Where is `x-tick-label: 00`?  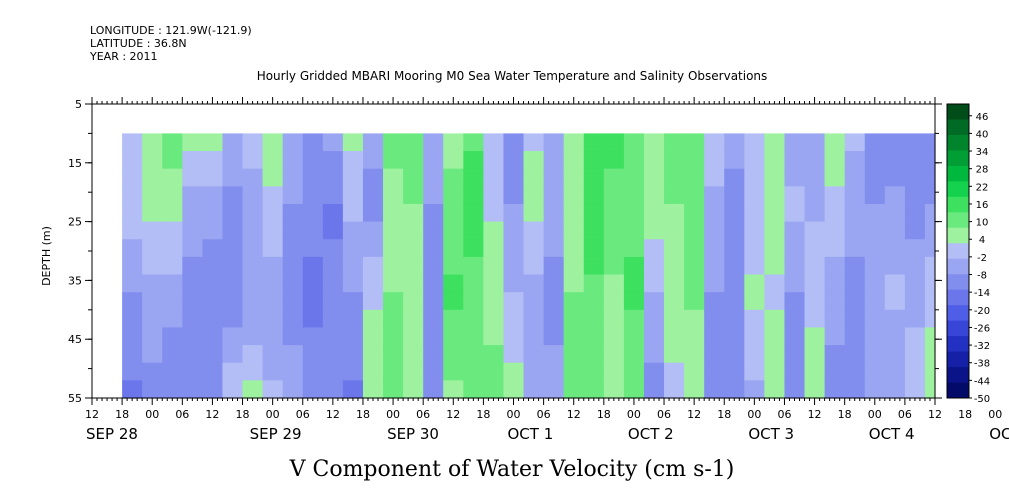 x-tick-label: 00 is located at coordinates (152, 414).